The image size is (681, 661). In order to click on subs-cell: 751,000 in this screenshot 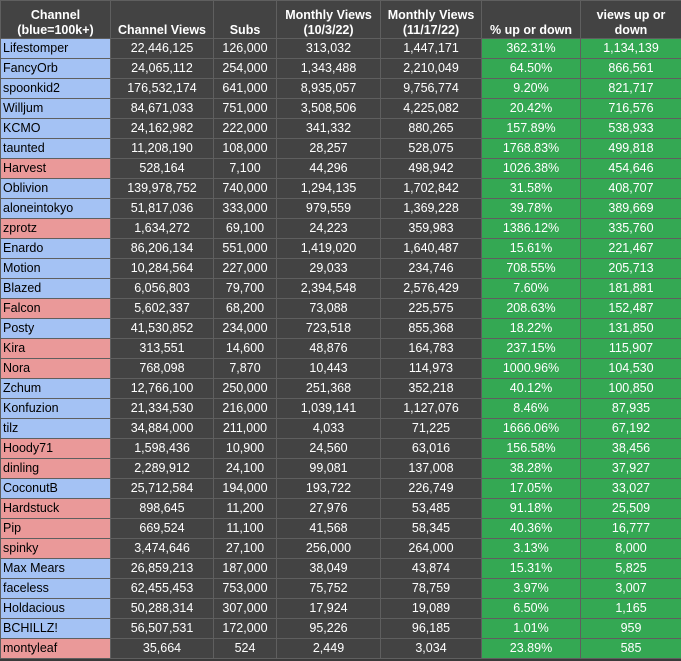, I will do `click(245, 108)`.